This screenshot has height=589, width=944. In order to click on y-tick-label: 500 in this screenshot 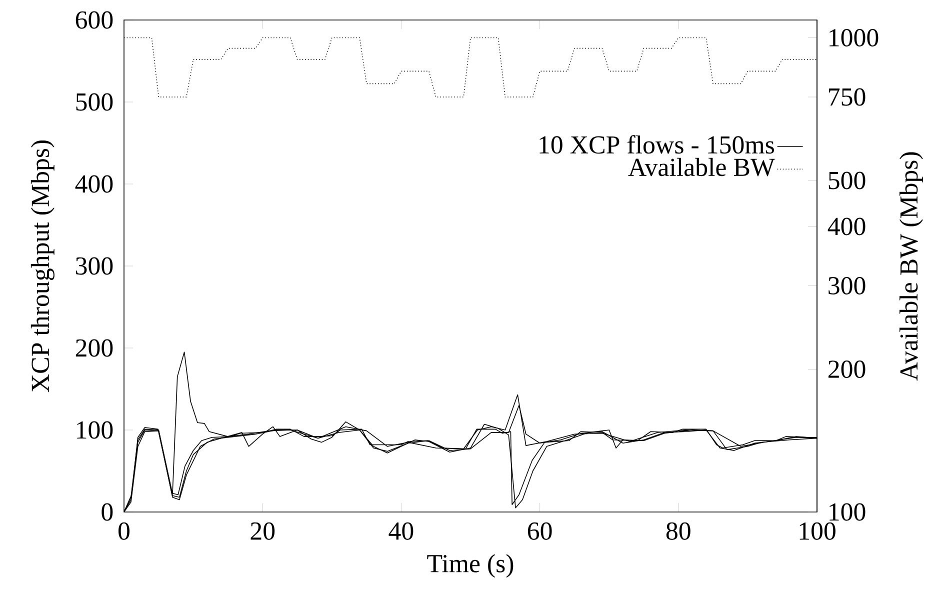, I will do `click(94, 102)`.